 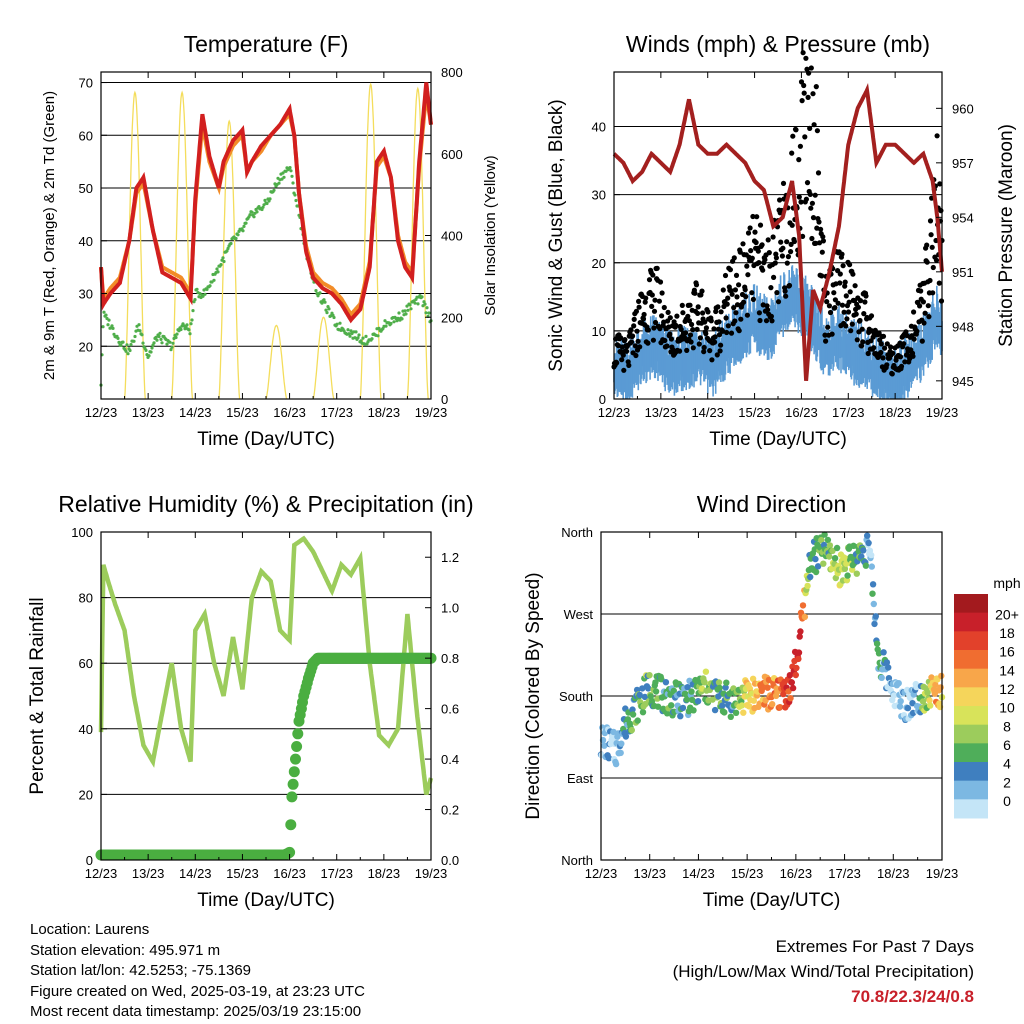 What do you see at coordinates (1007, 745) in the screenshot?
I see `colorbar-label: 6` at bounding box center [1007, 745].